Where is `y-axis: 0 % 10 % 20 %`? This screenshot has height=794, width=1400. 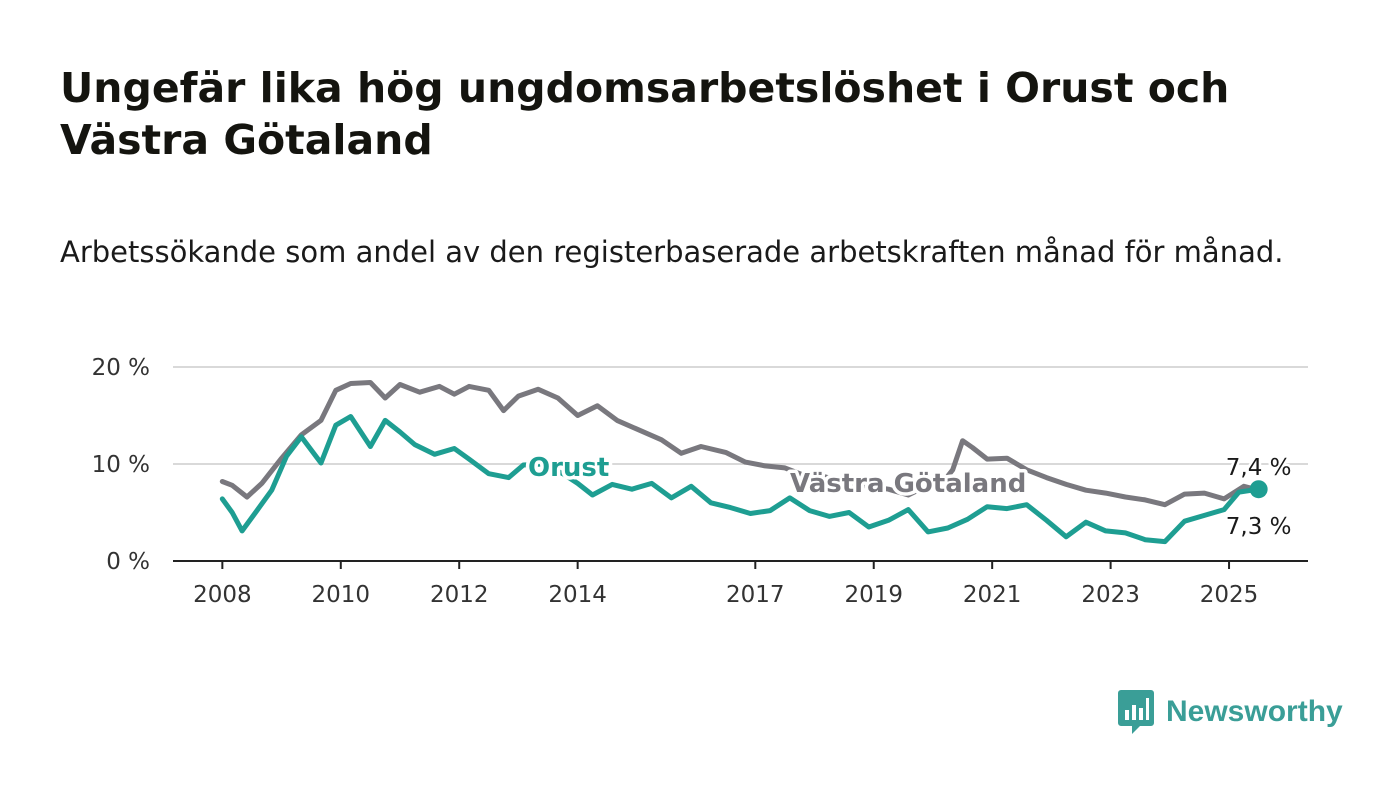 y-axis: 0 % 10 % 20 % is located at coordinates (121, 465).